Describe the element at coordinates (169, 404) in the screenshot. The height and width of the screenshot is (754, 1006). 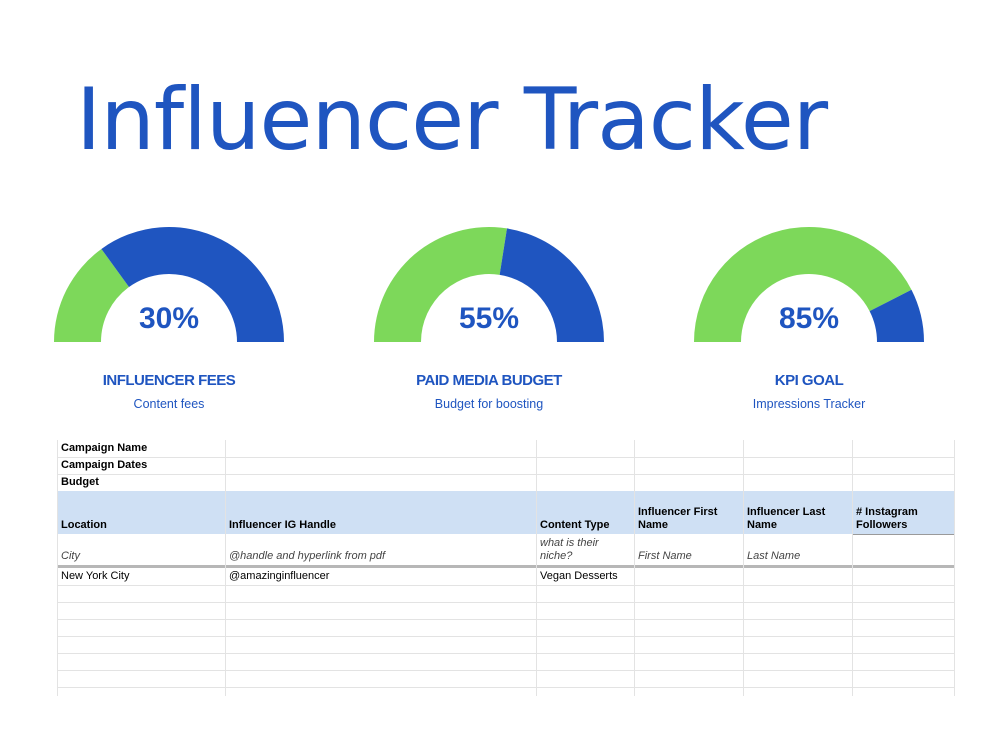
I see `gauge-subtitle: Content fees` at that location.